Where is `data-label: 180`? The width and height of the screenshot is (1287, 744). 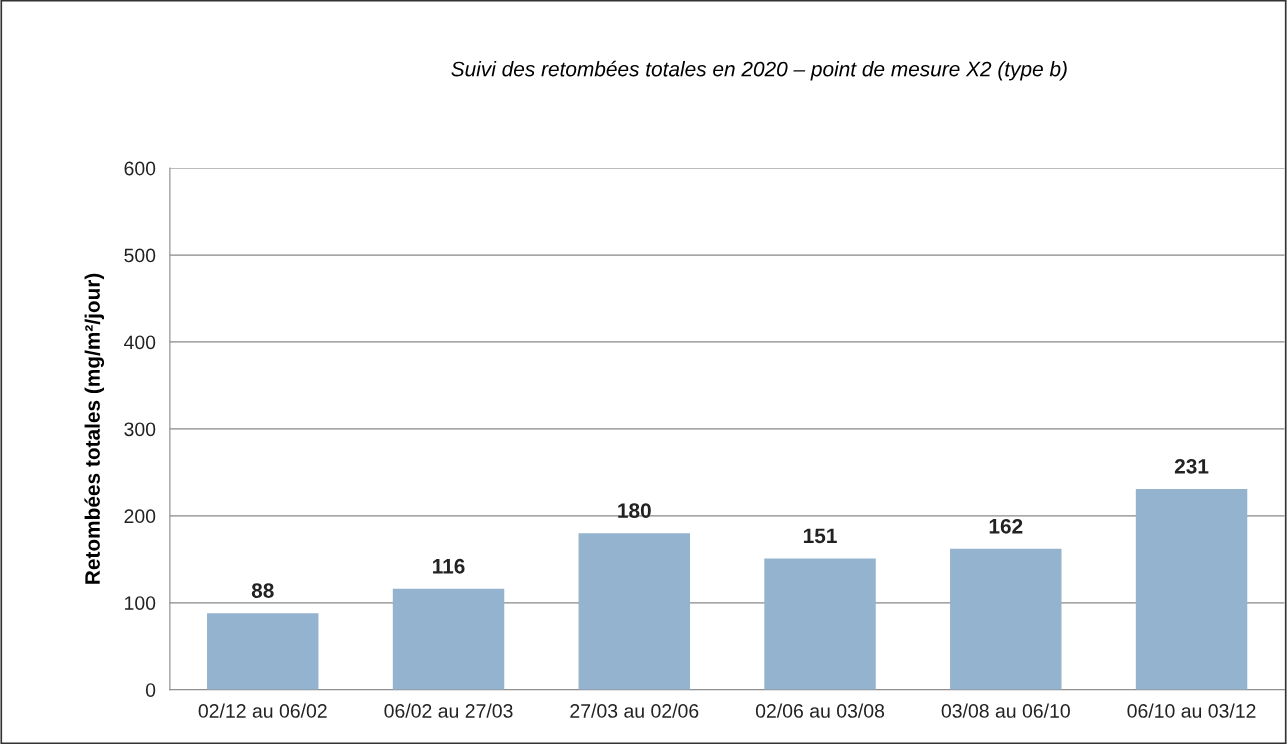 data-label: 180 is located at coordinates (634, 510).